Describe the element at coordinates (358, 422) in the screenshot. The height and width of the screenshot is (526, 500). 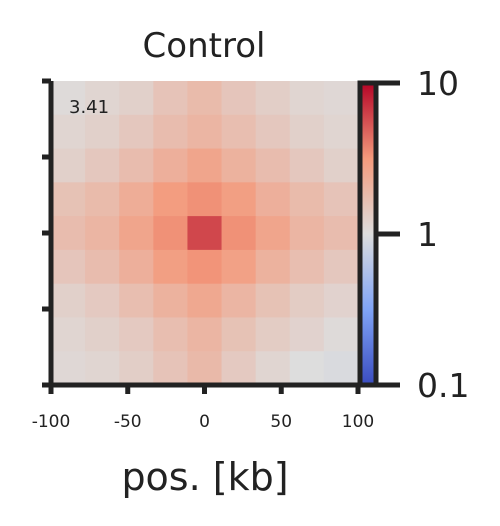
I see `x-tick-label: 100` at that location.